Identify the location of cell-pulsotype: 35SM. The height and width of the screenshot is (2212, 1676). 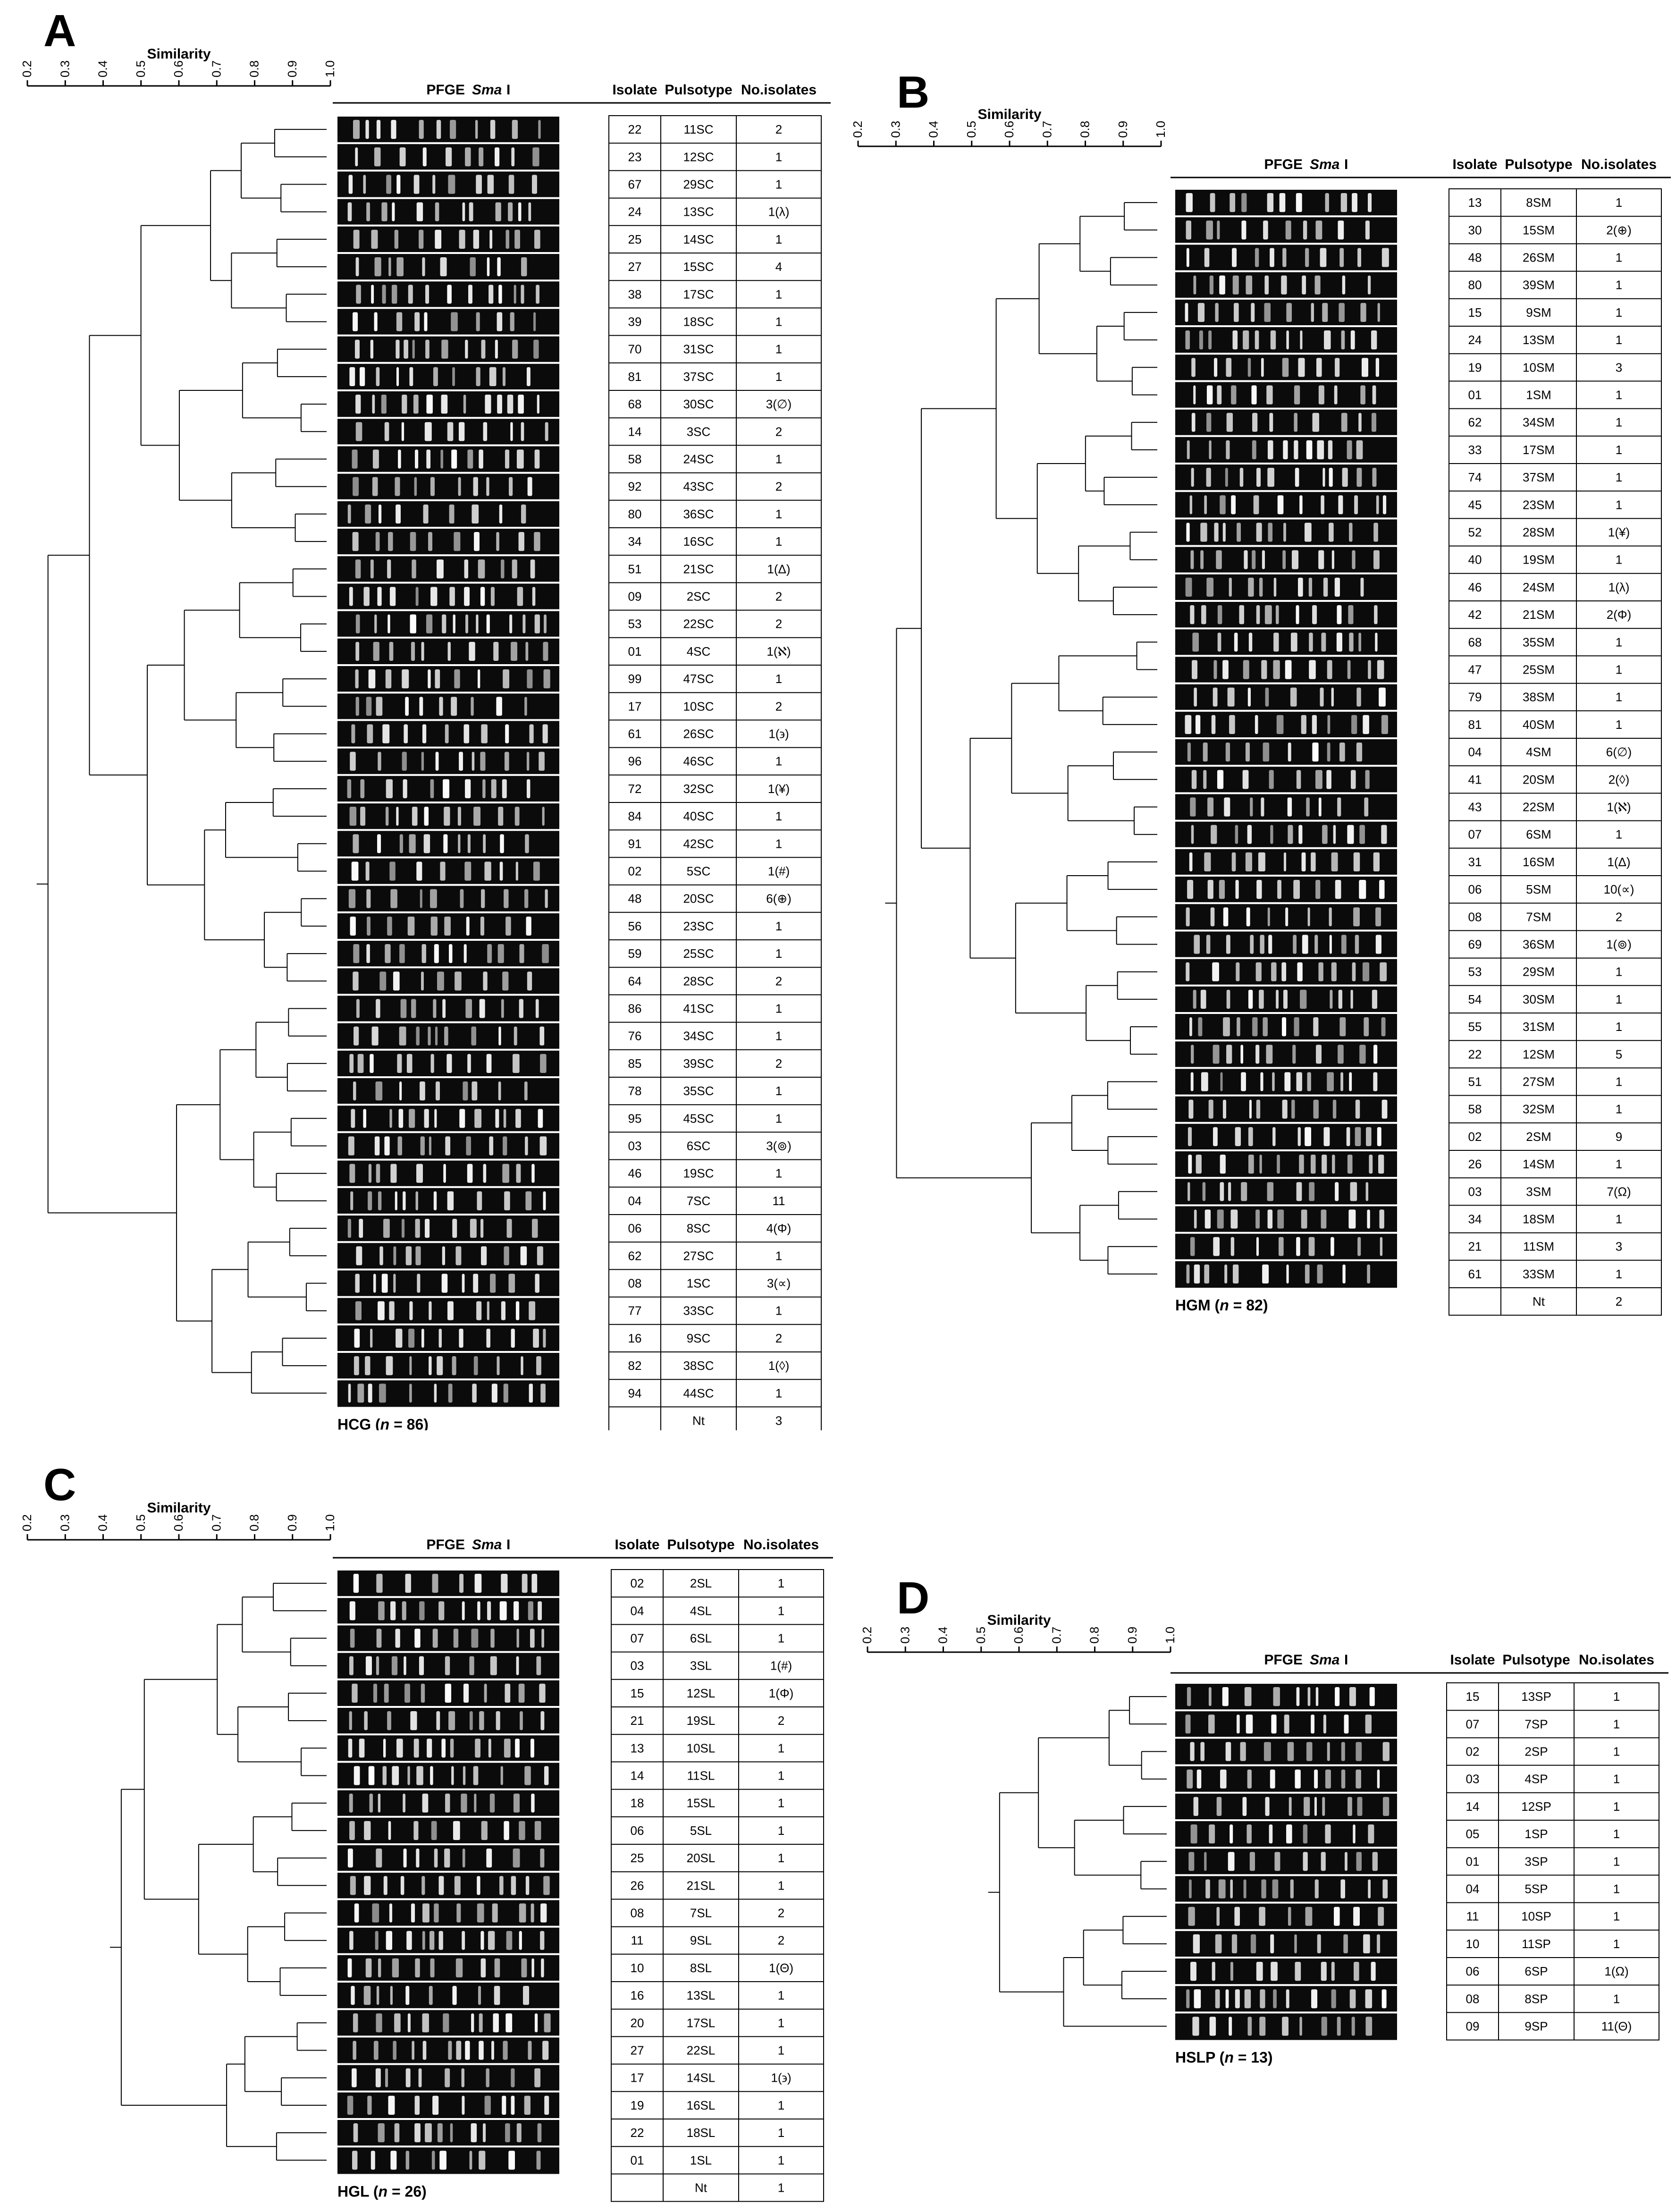
(1539, 642).